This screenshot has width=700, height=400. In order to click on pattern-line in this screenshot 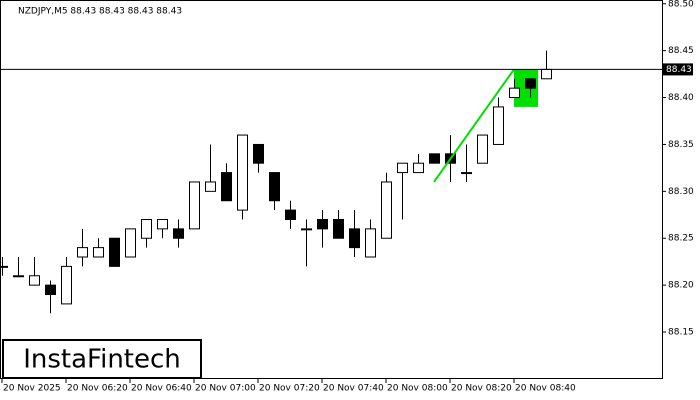, I will do `click(474, 125)`.